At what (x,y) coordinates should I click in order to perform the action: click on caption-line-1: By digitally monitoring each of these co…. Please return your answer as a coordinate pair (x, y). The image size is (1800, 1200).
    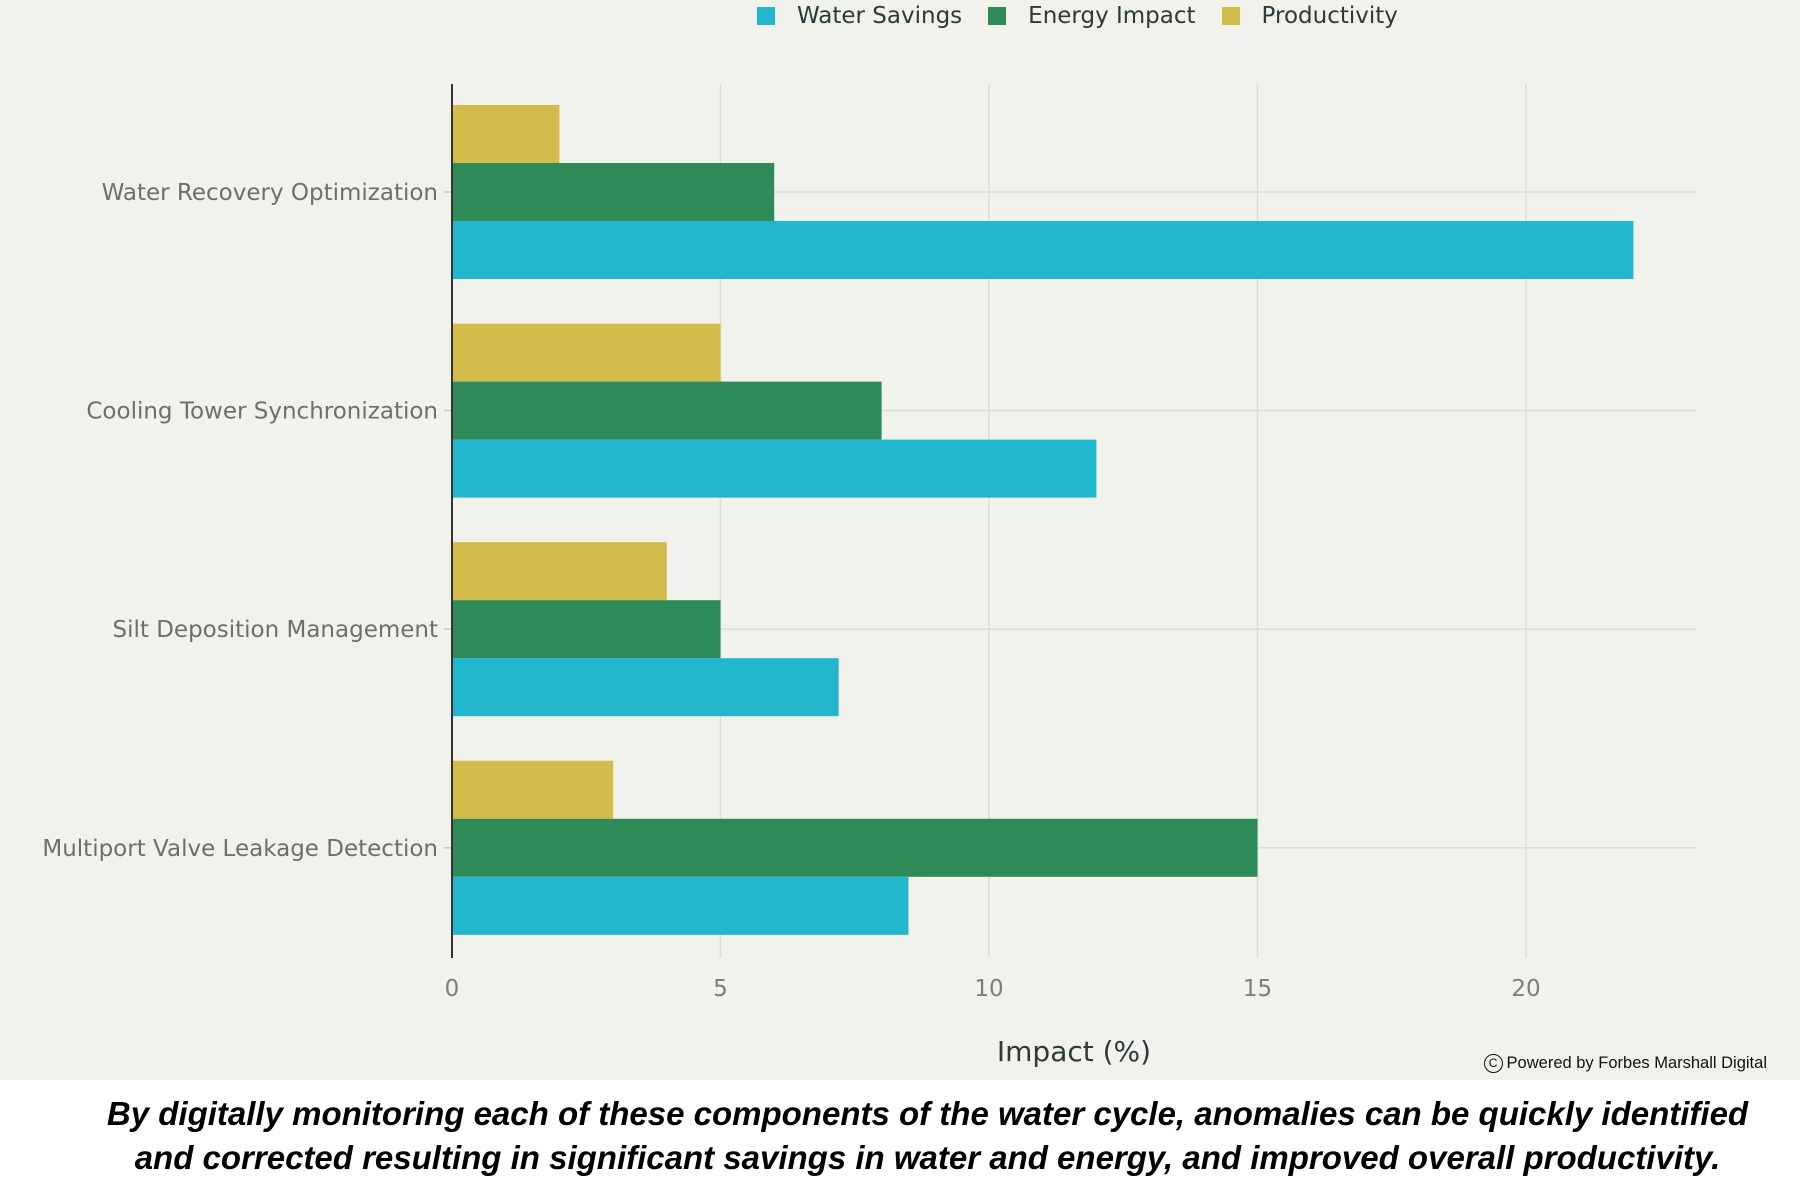
    Looking at the image, I should click on (927, 1113).